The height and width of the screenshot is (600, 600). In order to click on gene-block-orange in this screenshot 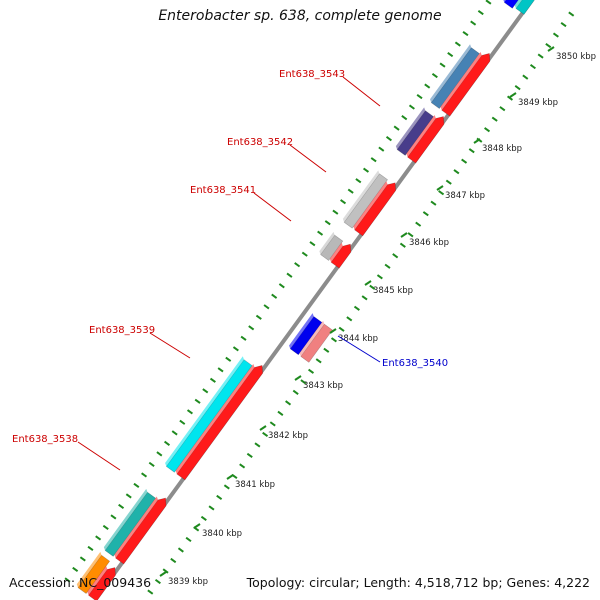, I will do `click(94, 574)`.